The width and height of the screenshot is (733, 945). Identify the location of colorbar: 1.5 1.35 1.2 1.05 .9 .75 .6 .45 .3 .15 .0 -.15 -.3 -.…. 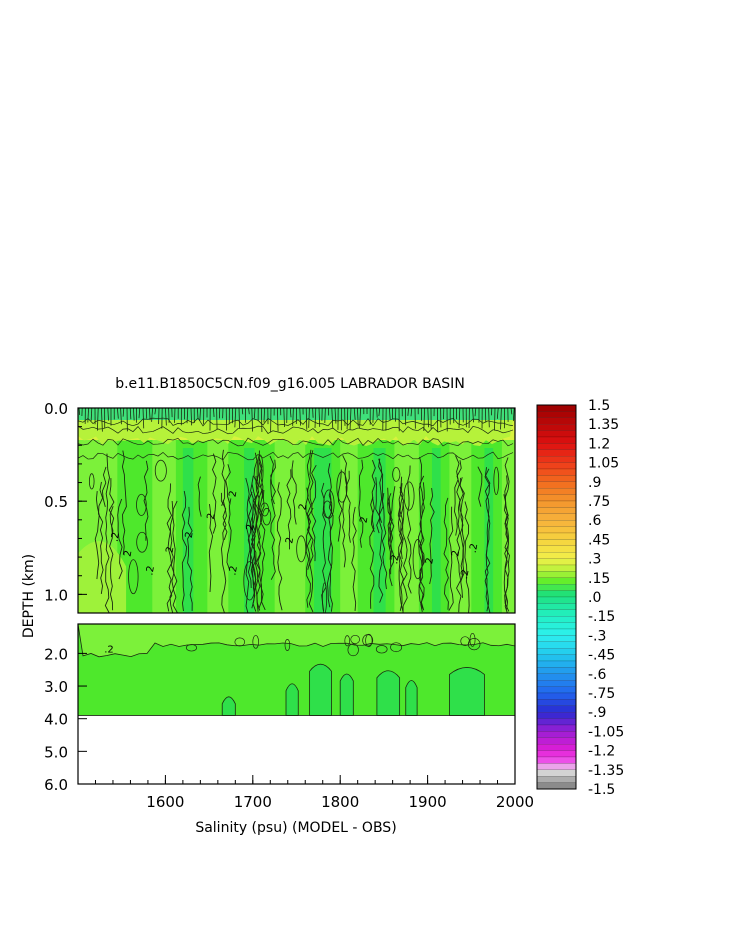
(580, 598).